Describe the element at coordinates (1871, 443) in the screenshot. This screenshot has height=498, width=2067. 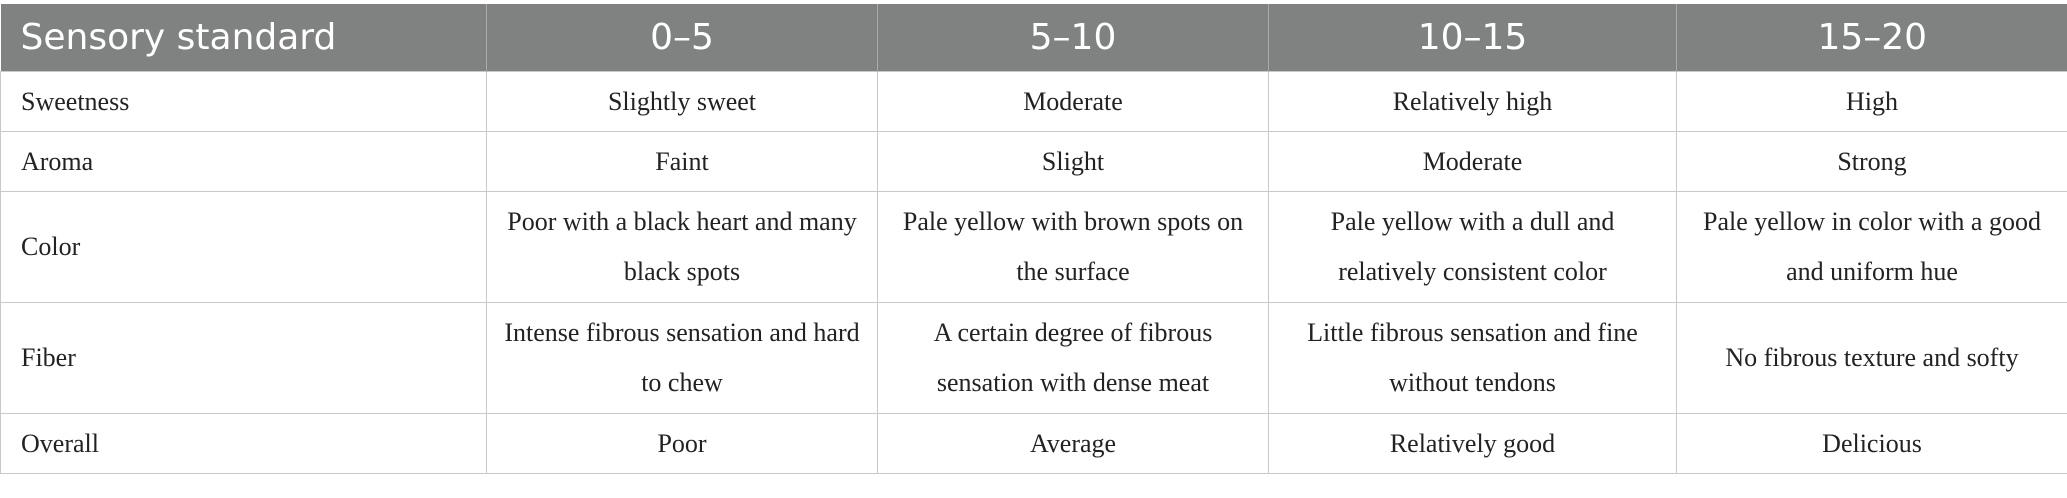
I see `table-cell: Delicious` at that location.